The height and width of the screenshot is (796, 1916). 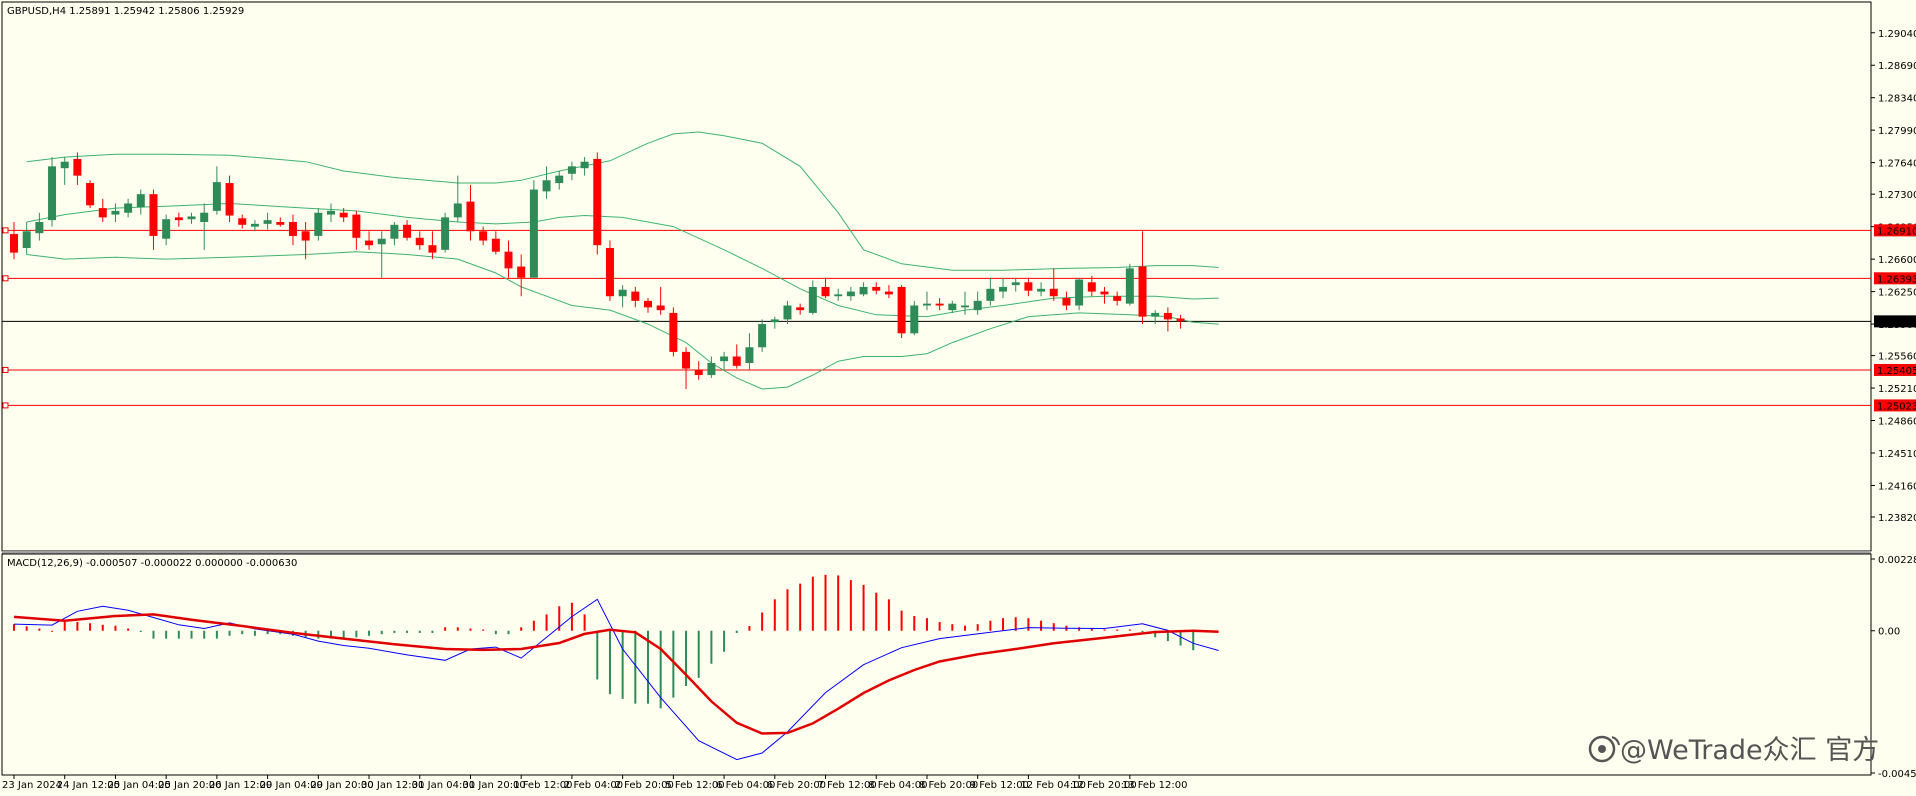 I want to click on level-price-tags: 1.26910 1.26393 1.25929 1.25405 1.25023, so click(x=1895, y=318).